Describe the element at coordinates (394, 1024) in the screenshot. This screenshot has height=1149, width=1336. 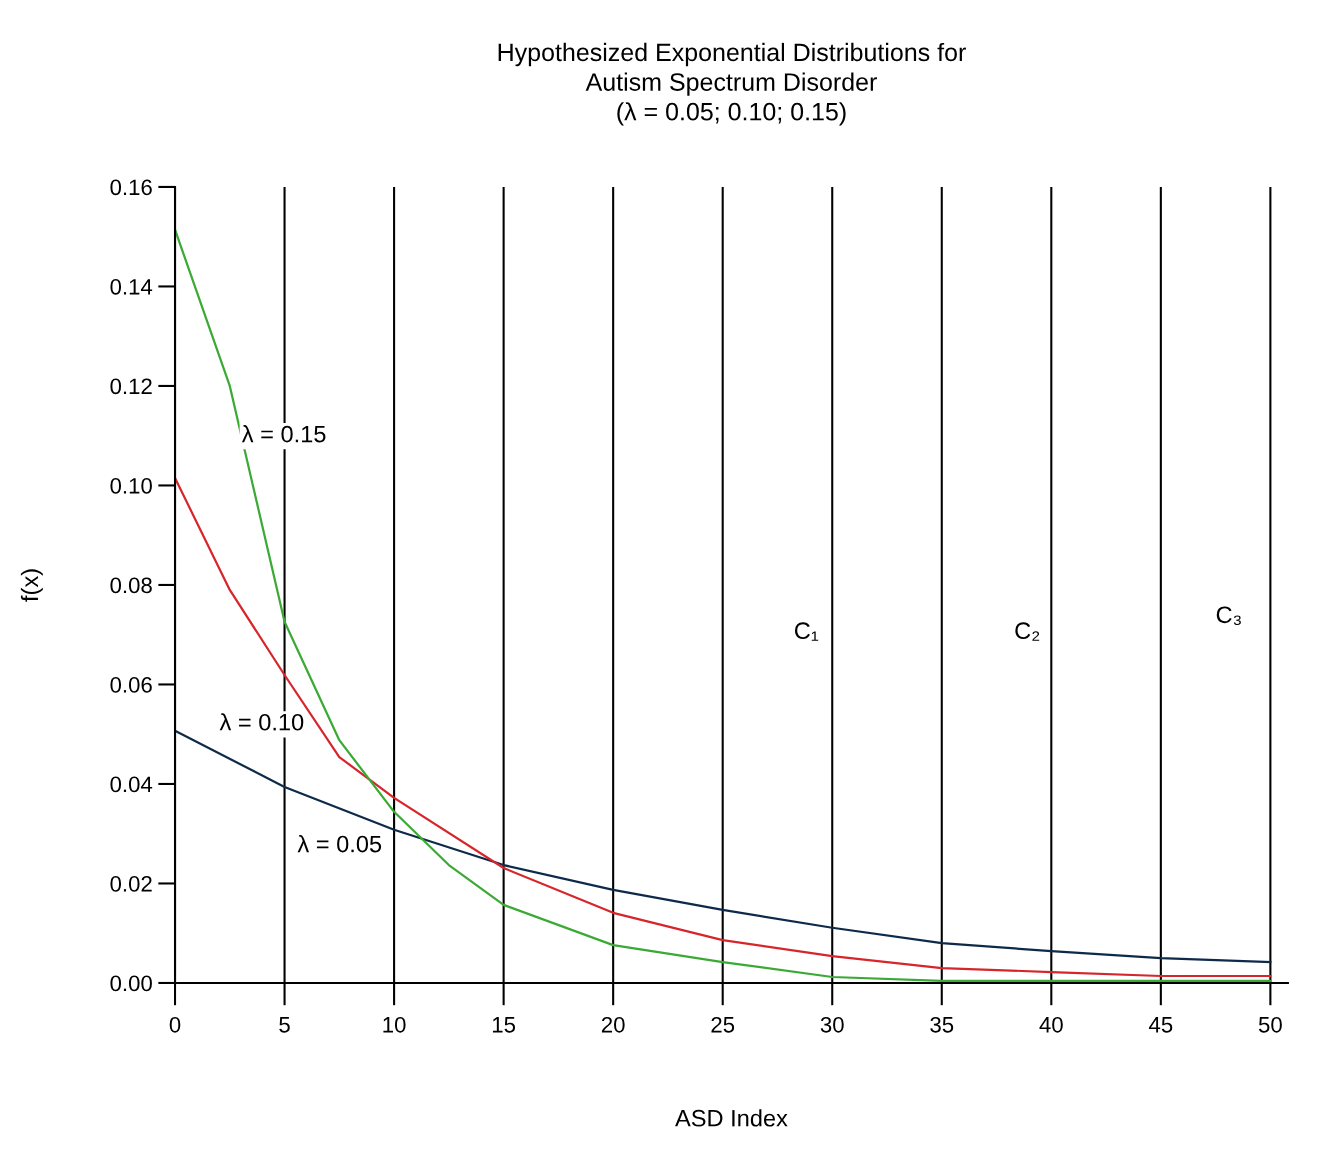
I see `x-tick-label: 10` at that location.